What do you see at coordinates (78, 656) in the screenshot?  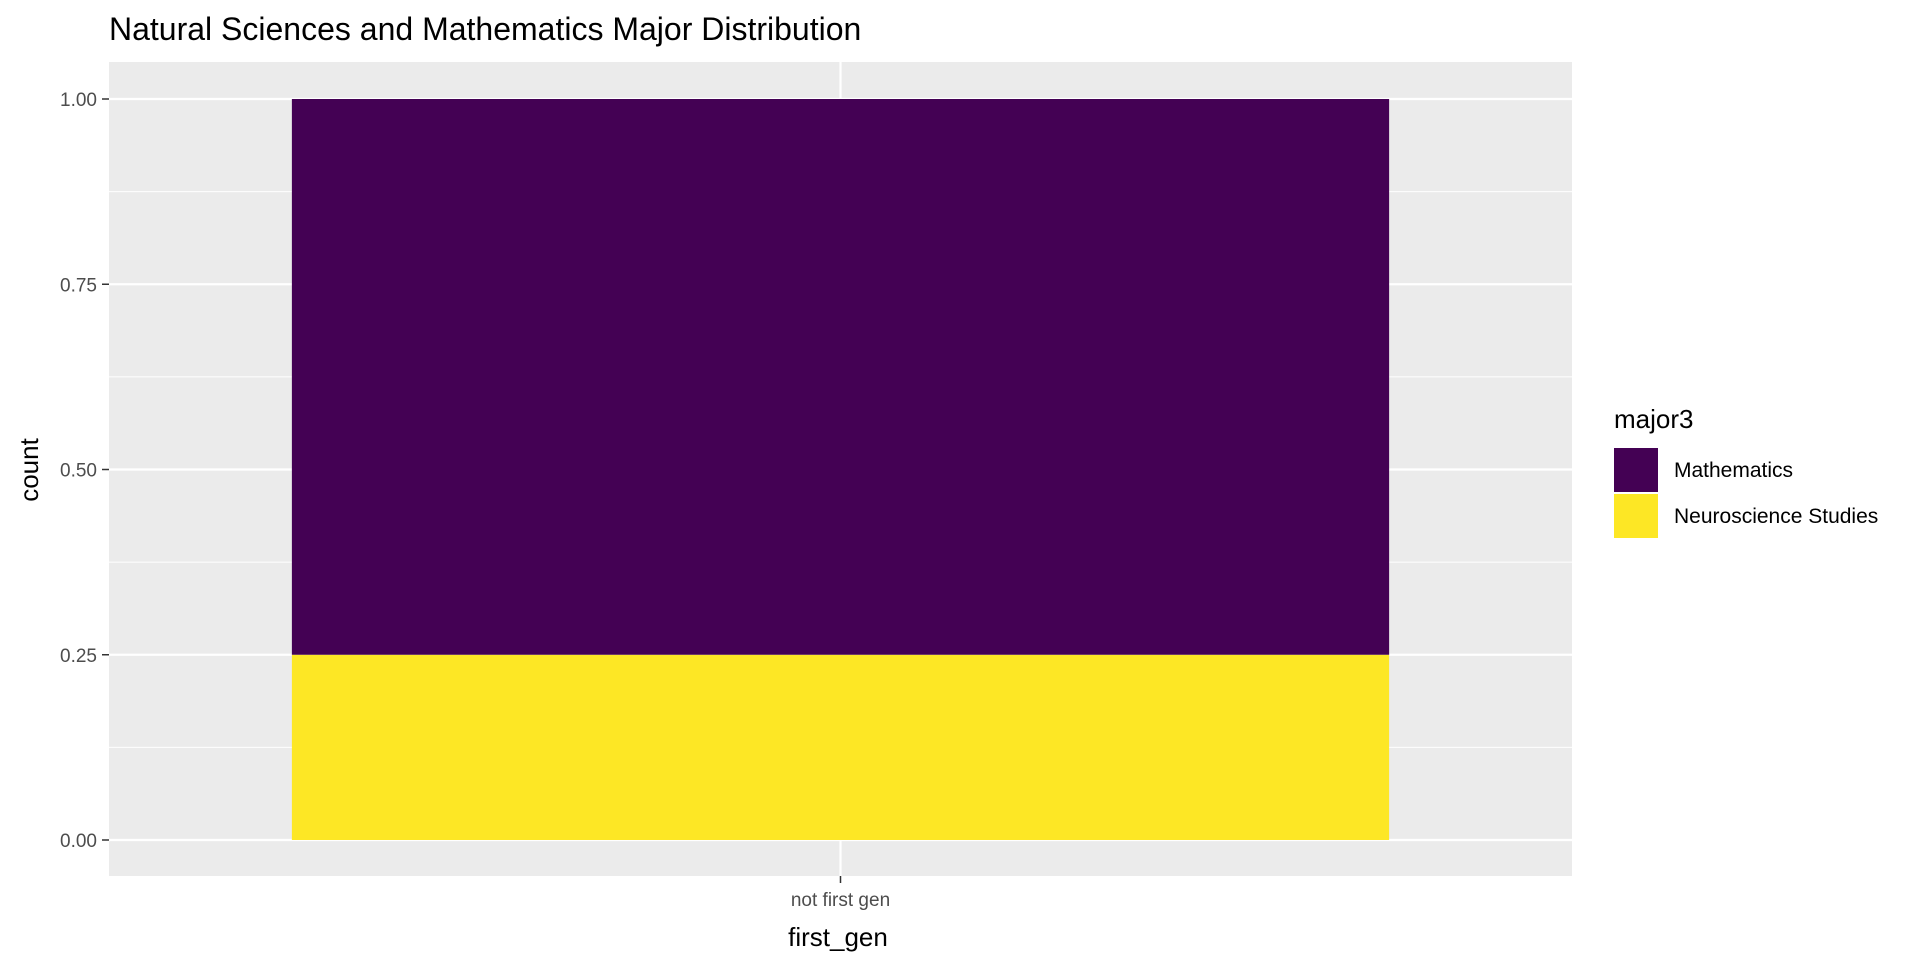 I see `y-tick-label: 0.25` at bounding box center [78, 656].